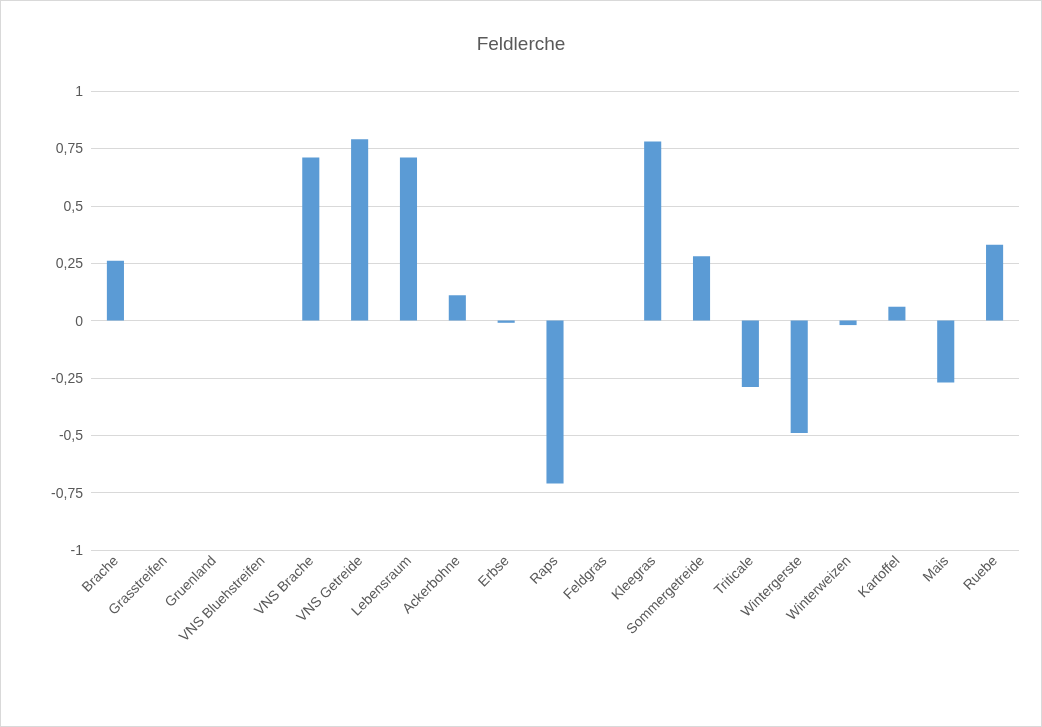 The height and width of the screenshot is (727, 1042). I want to click on y-tick-label: 0,75, so click(69, 148).